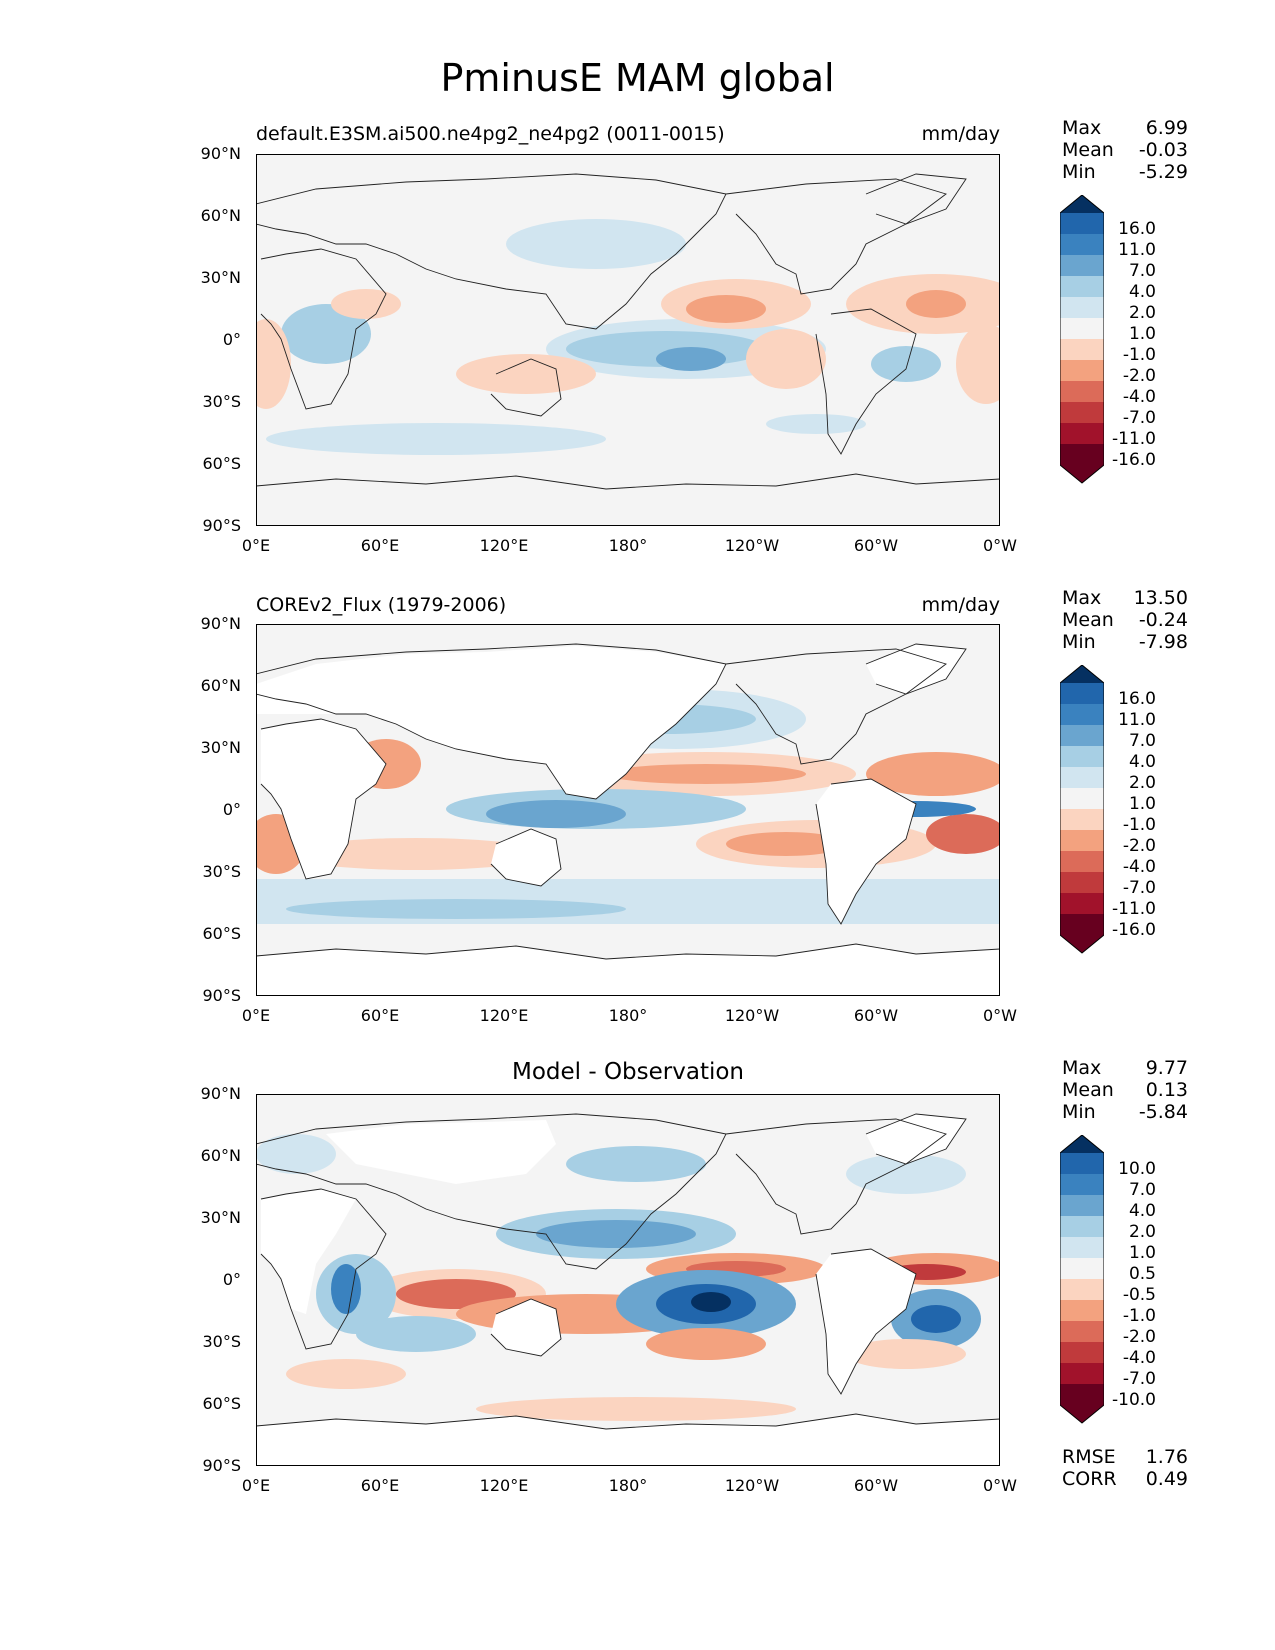  Describe the element at coordinates (1134, 1400) in the screenshot. I see `panel3-colorbar-label: -10.0` at that location.